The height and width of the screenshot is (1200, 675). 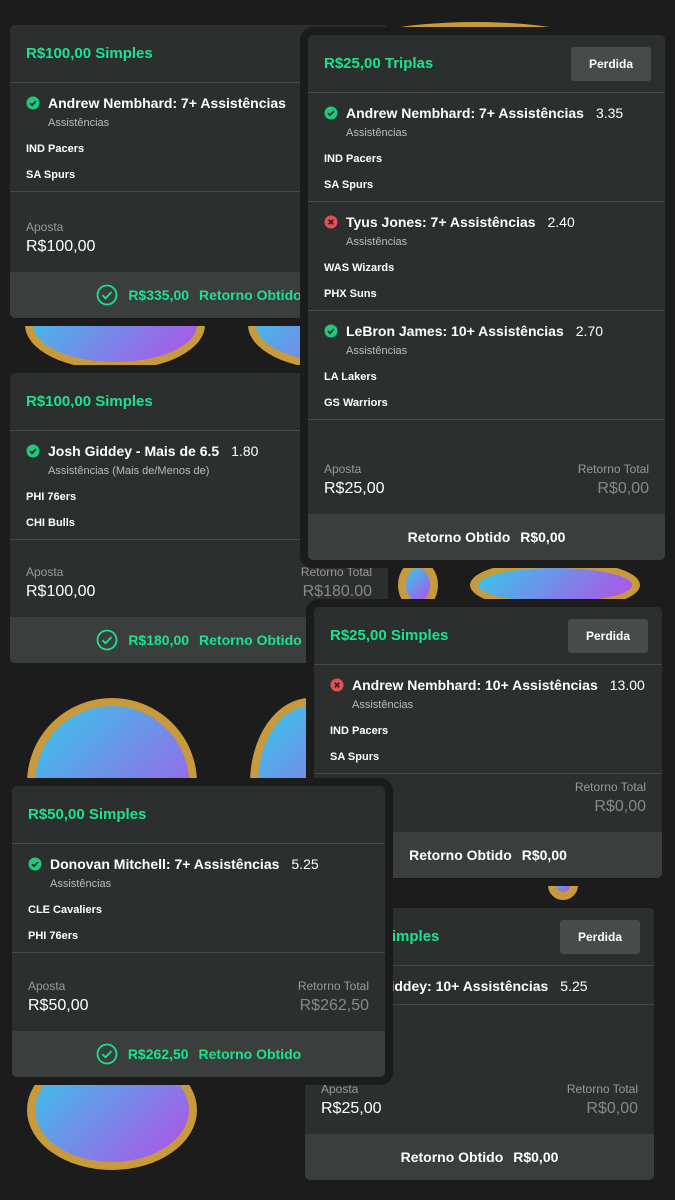 I want to click on card-title: R$50,00 Simples, so click(x=87, y=814).